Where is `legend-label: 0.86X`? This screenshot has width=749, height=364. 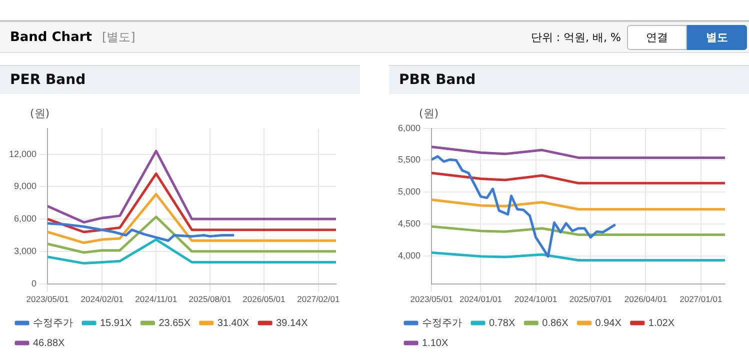
legend-label: 0.86X is located at coordinates (555, 323).